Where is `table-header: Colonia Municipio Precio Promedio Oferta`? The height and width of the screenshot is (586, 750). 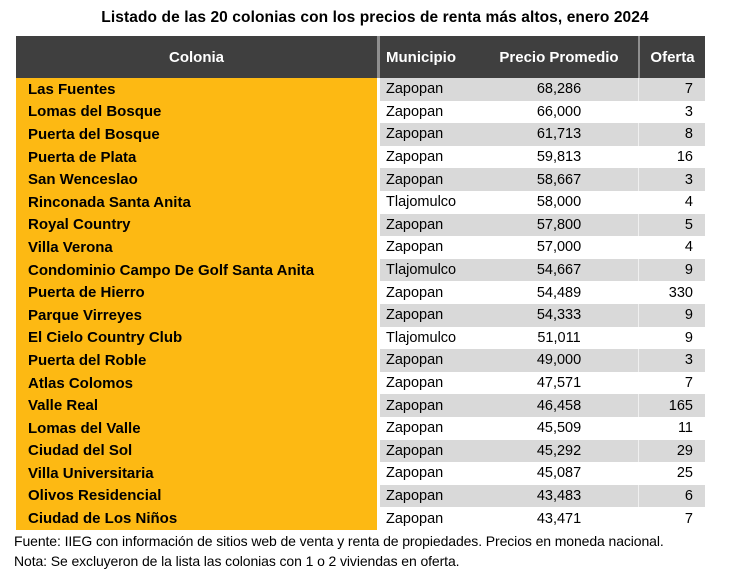
table-header: Colonia Municipio Precio Promedio Oferta is located at coordinates (360, 57).